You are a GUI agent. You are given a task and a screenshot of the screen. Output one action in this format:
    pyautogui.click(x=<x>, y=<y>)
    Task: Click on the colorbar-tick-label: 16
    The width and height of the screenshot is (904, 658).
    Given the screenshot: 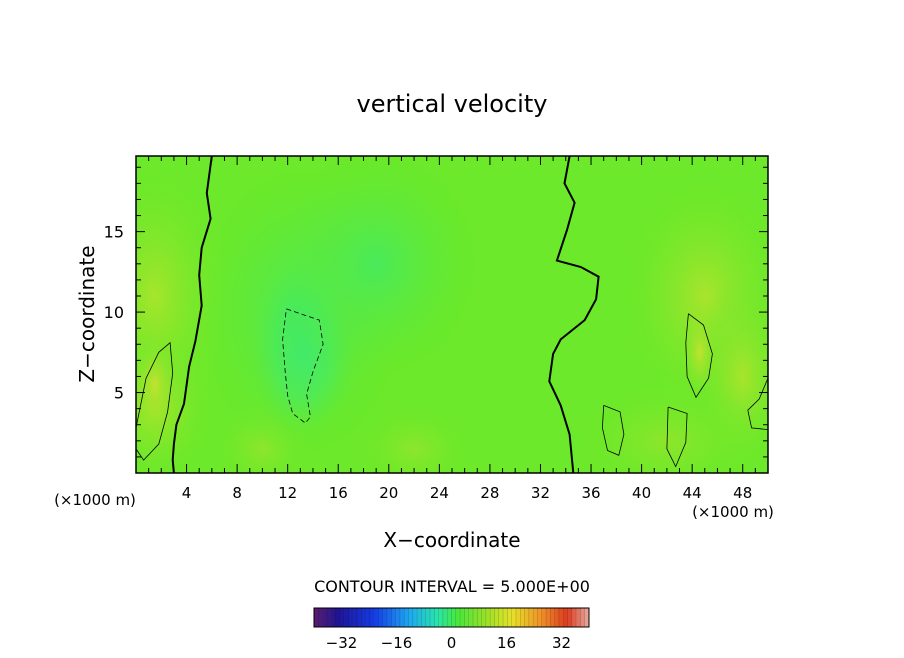 What is the action you would take?
    pyautogui.click(x=506, y=643)
    